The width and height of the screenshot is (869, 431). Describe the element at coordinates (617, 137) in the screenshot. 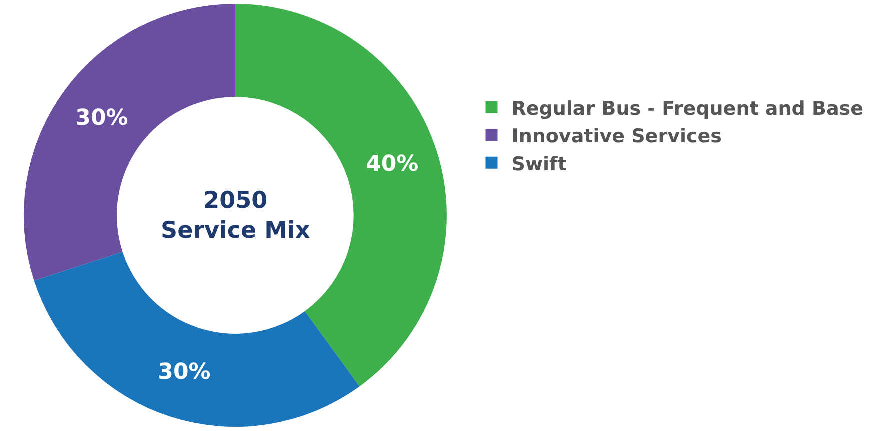

I see `legend-label: Innovative Services` at that location.